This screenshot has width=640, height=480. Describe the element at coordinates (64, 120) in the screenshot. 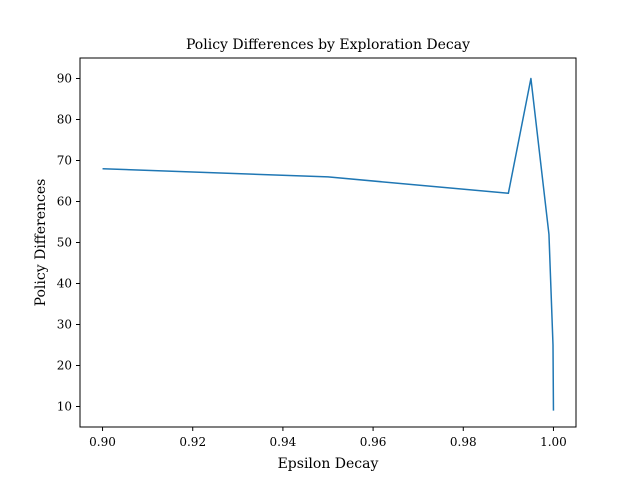

I see `y-tick-label: 80` at that location.